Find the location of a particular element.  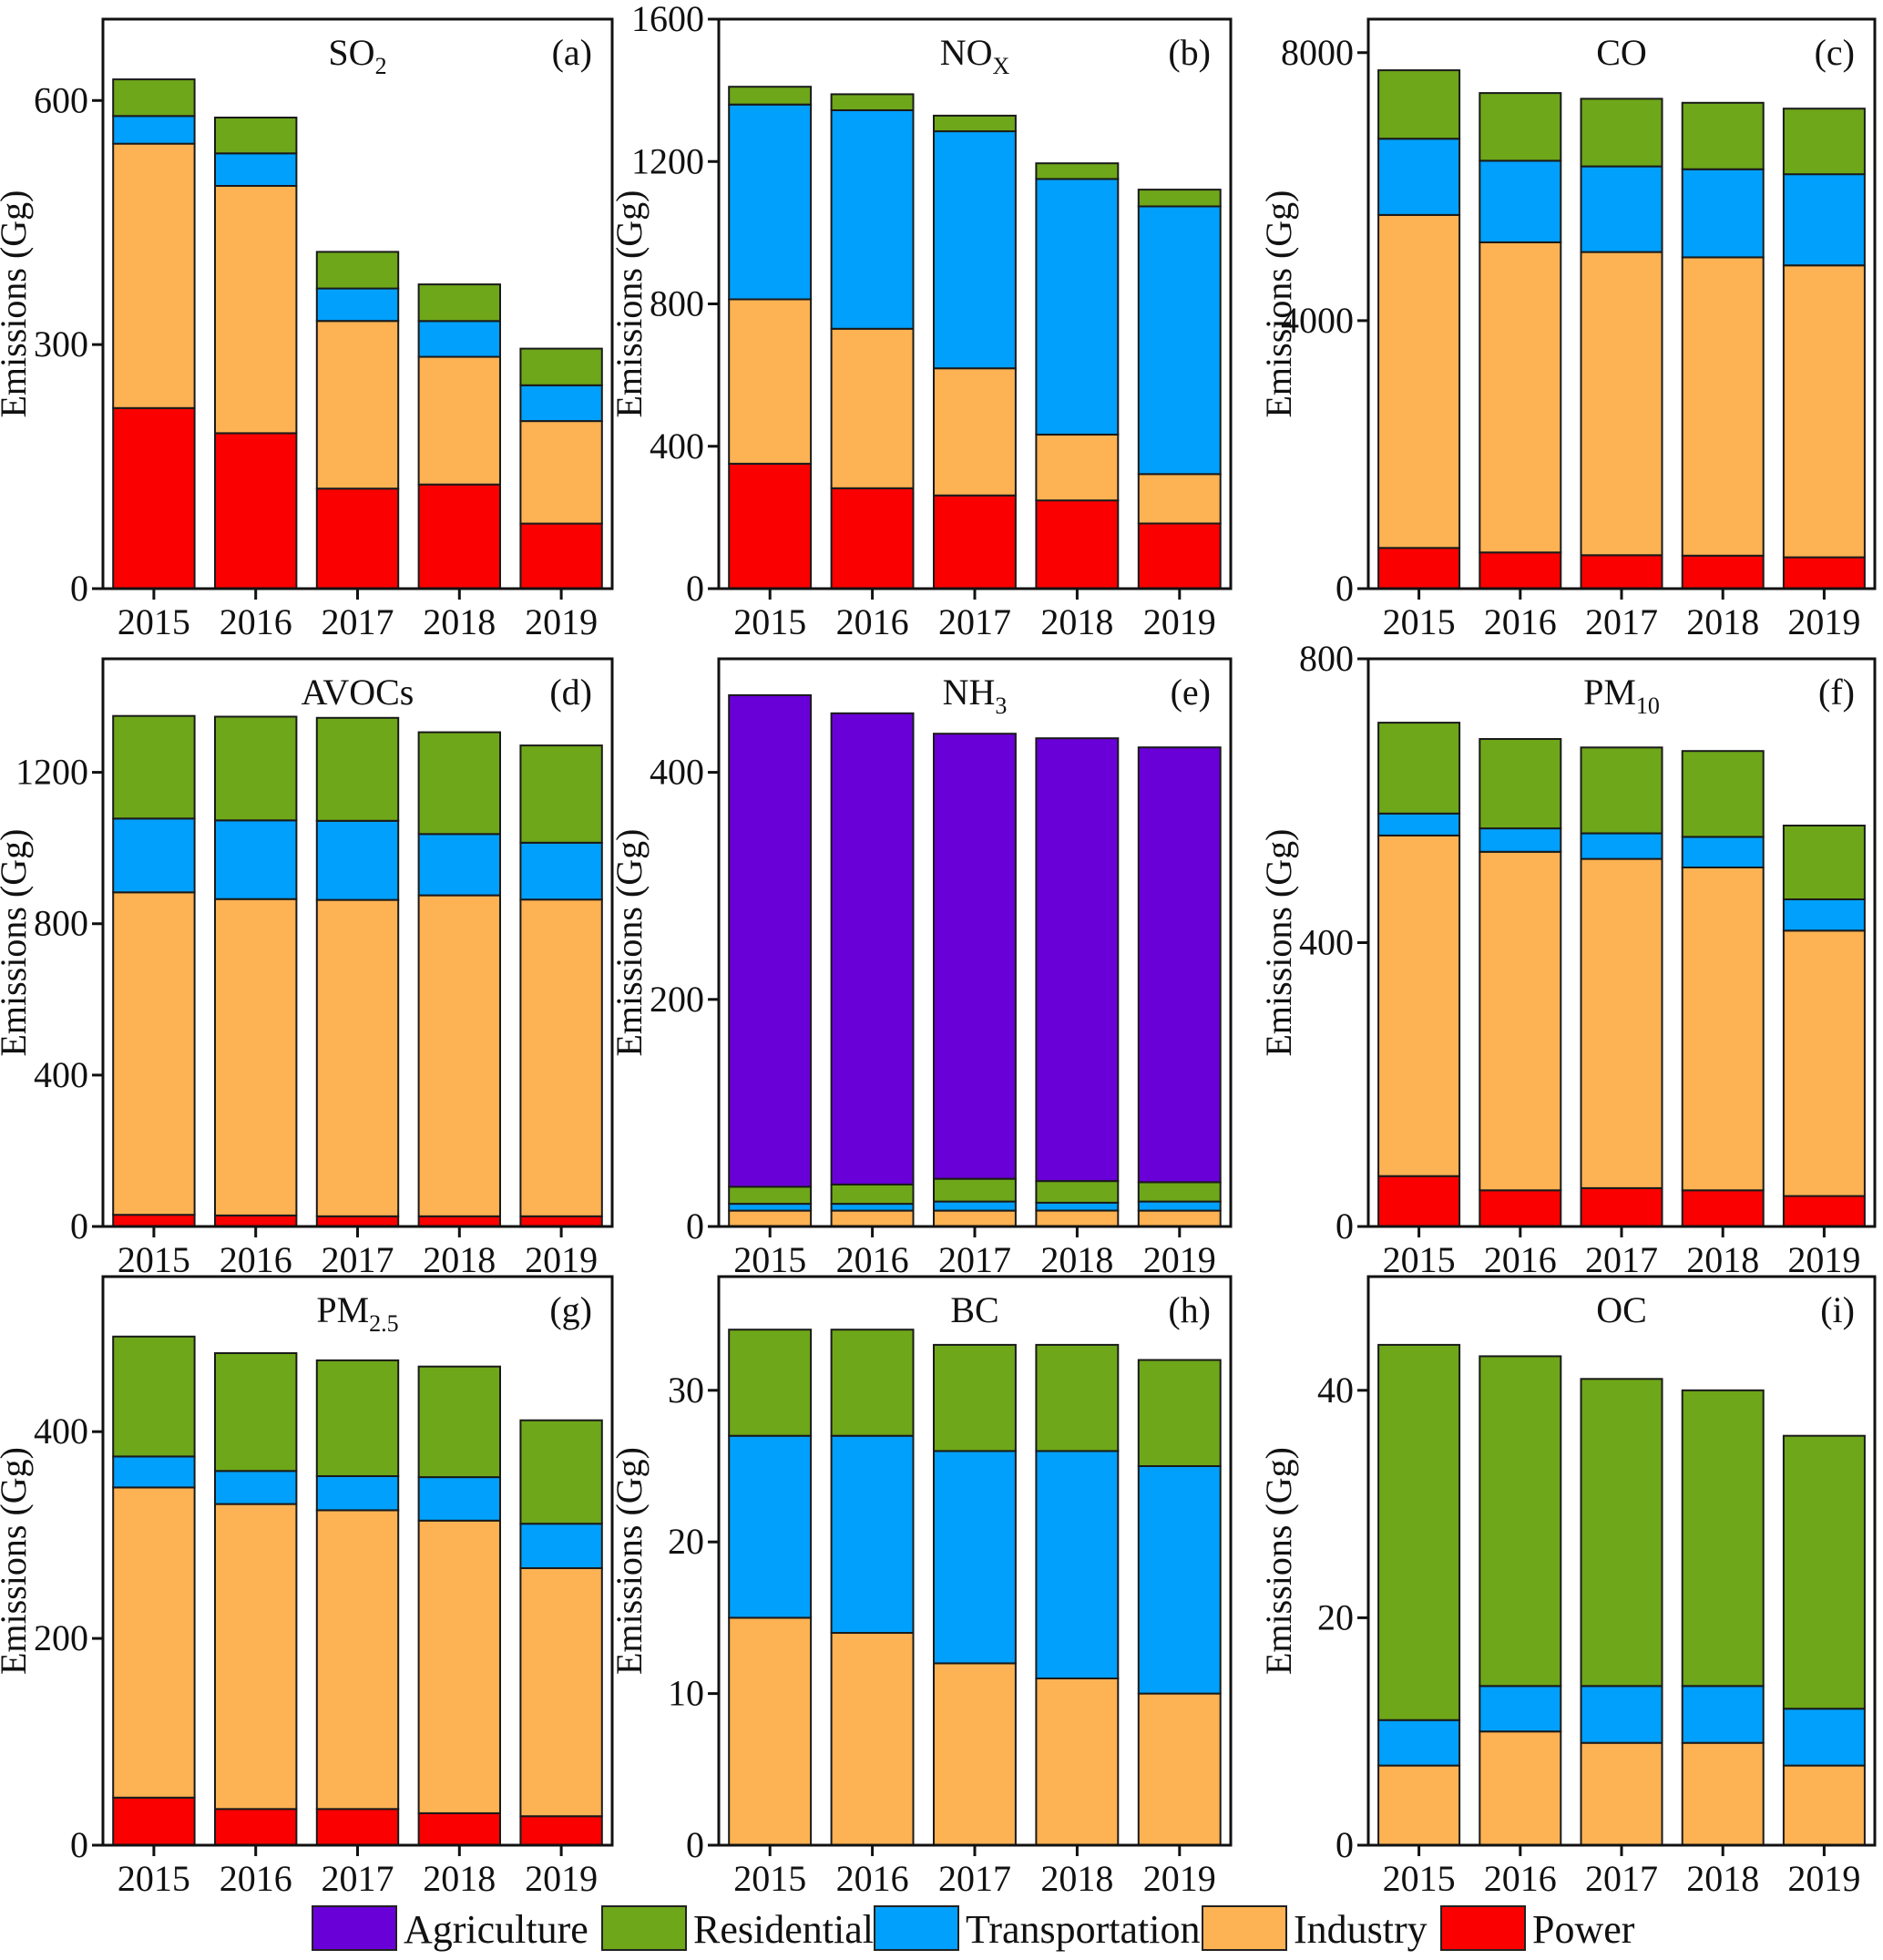

panel-title-main: PM is located at coordinates (342, 1309).